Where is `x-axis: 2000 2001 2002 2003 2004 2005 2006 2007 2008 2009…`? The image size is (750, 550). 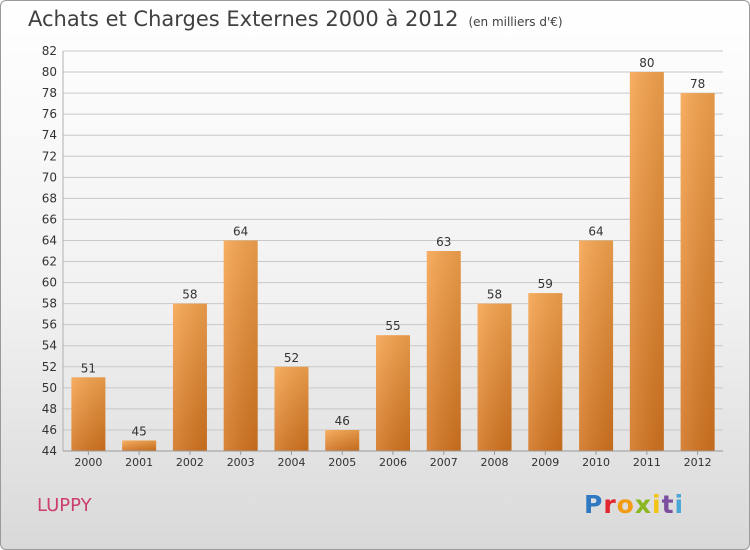 x-axis: 2000 2001 2002 2003 2004 2005 2006 2007 2008 2009… is located at coordinates (393, 459).